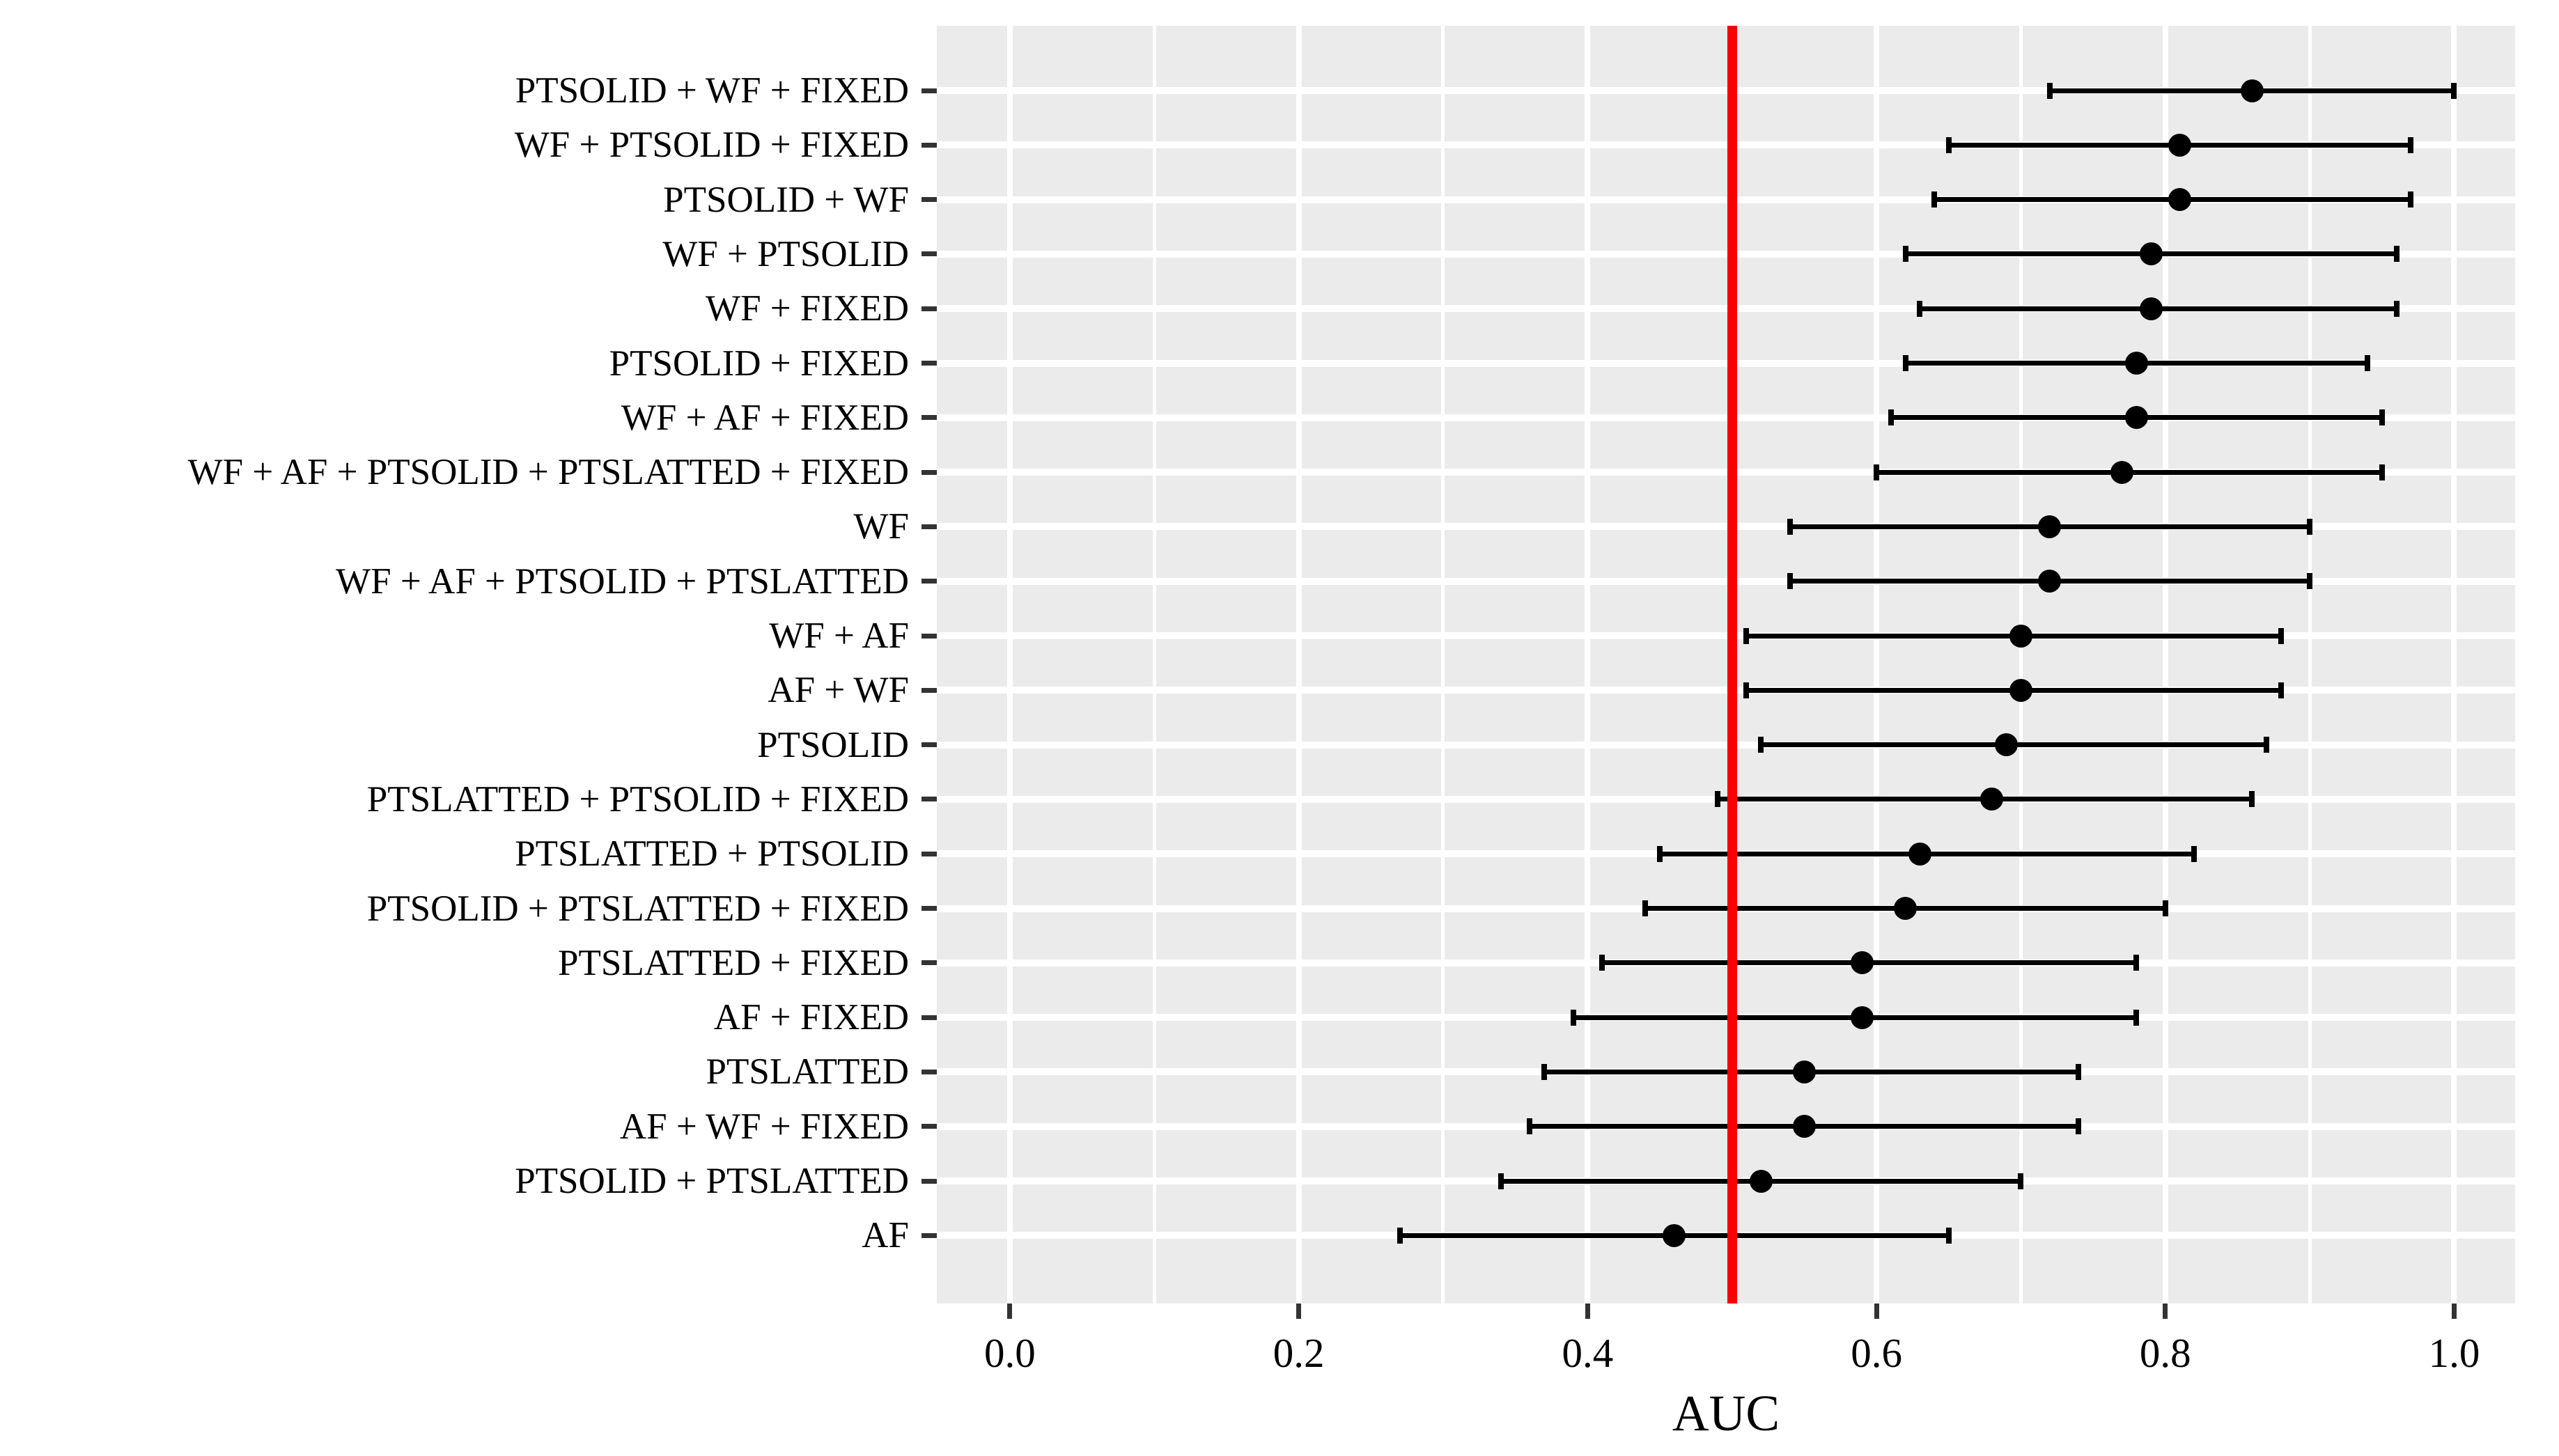 This screenshot has height=1456, width=2559. I want to click on x-axis-tick-label: 0.0, so click(1010, 1353).